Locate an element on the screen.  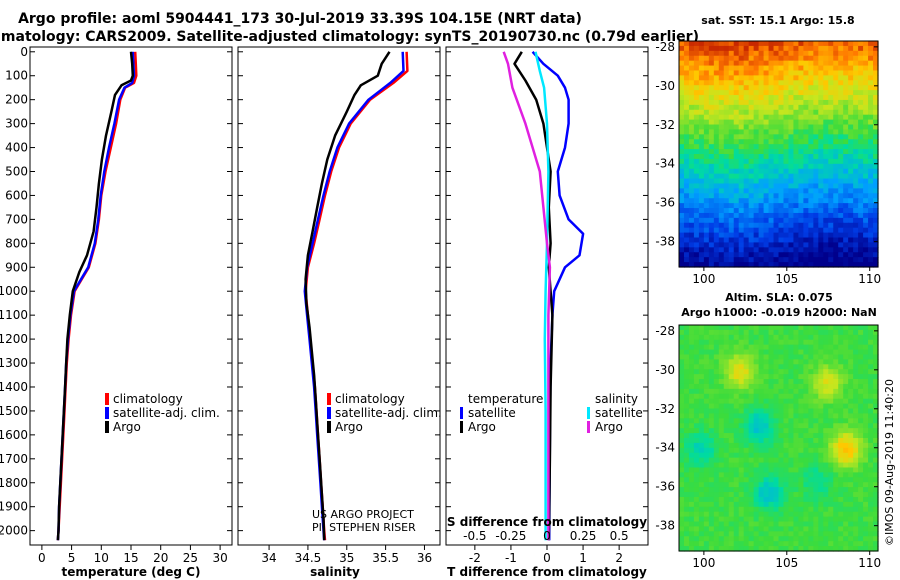
map-x-tick-label: 110 is located at coordinates (869, 279).